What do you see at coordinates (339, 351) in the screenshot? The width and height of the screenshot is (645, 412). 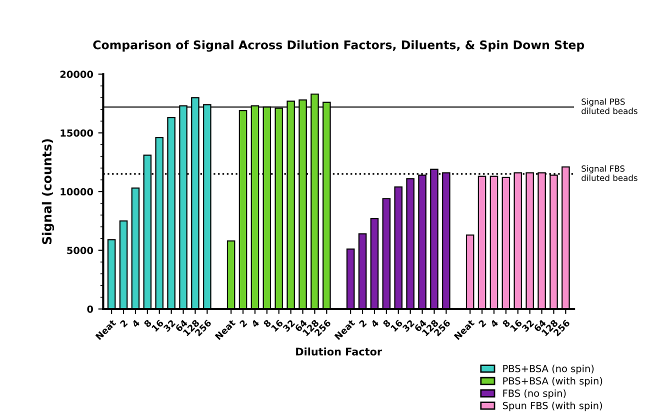 I see `x-axis-title: Dilution Factor` at bounding box center [339, 351].